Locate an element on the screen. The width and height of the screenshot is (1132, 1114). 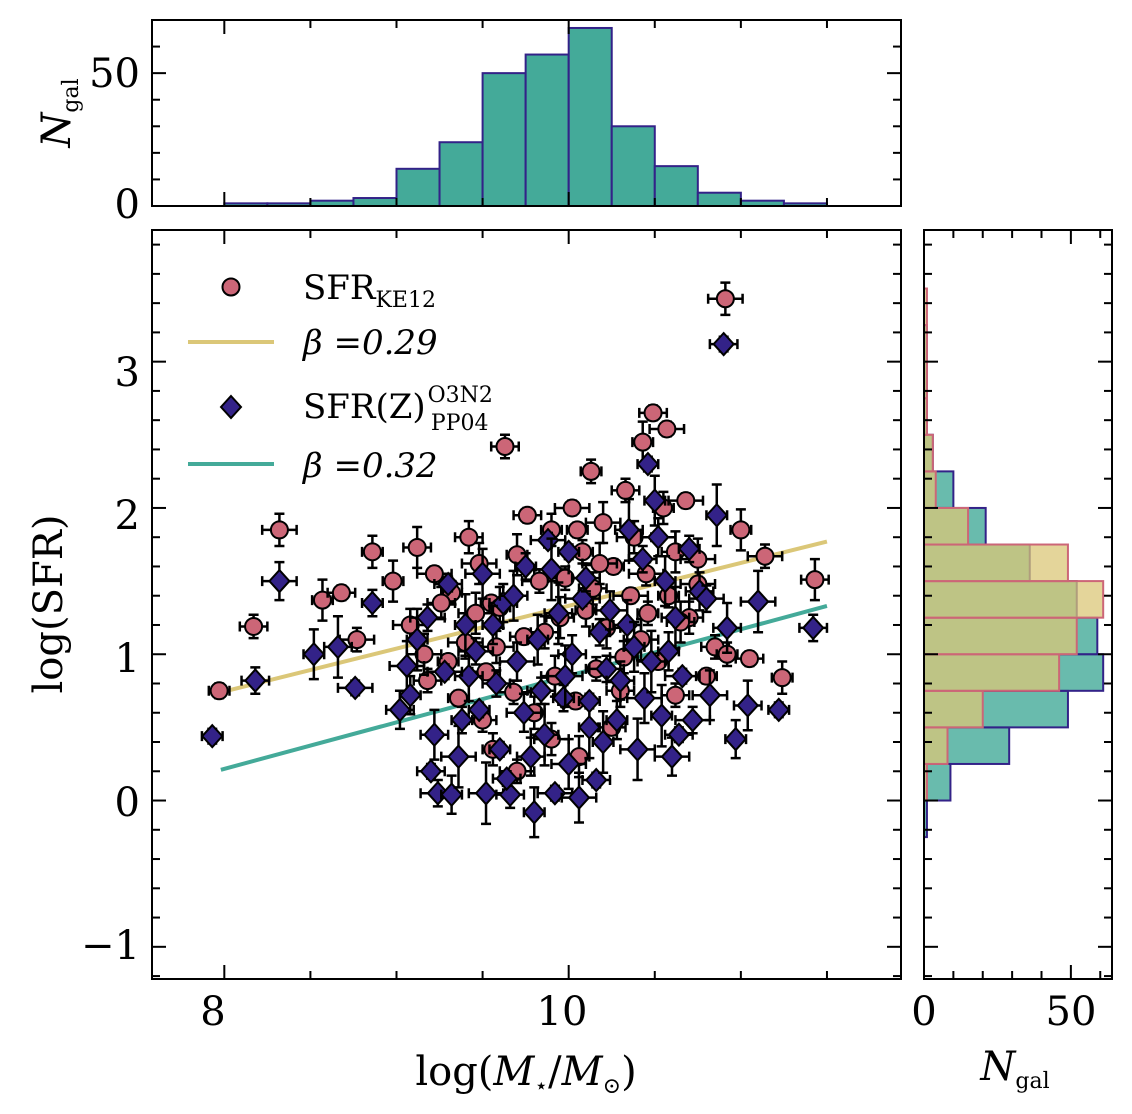
side-xlabel-sub: gal is located at coordinates (1032, 1081).